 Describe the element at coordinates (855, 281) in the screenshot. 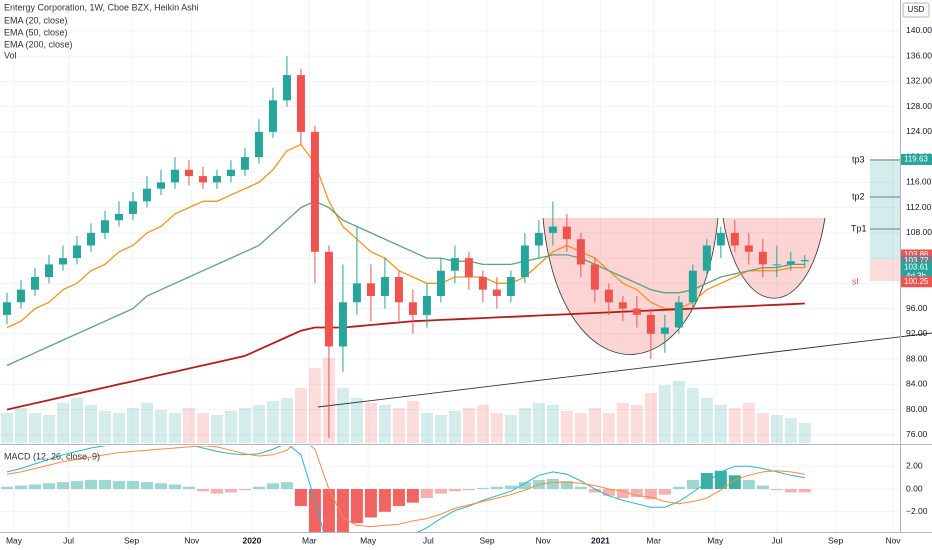

I see `stop-label: sl` at that location.